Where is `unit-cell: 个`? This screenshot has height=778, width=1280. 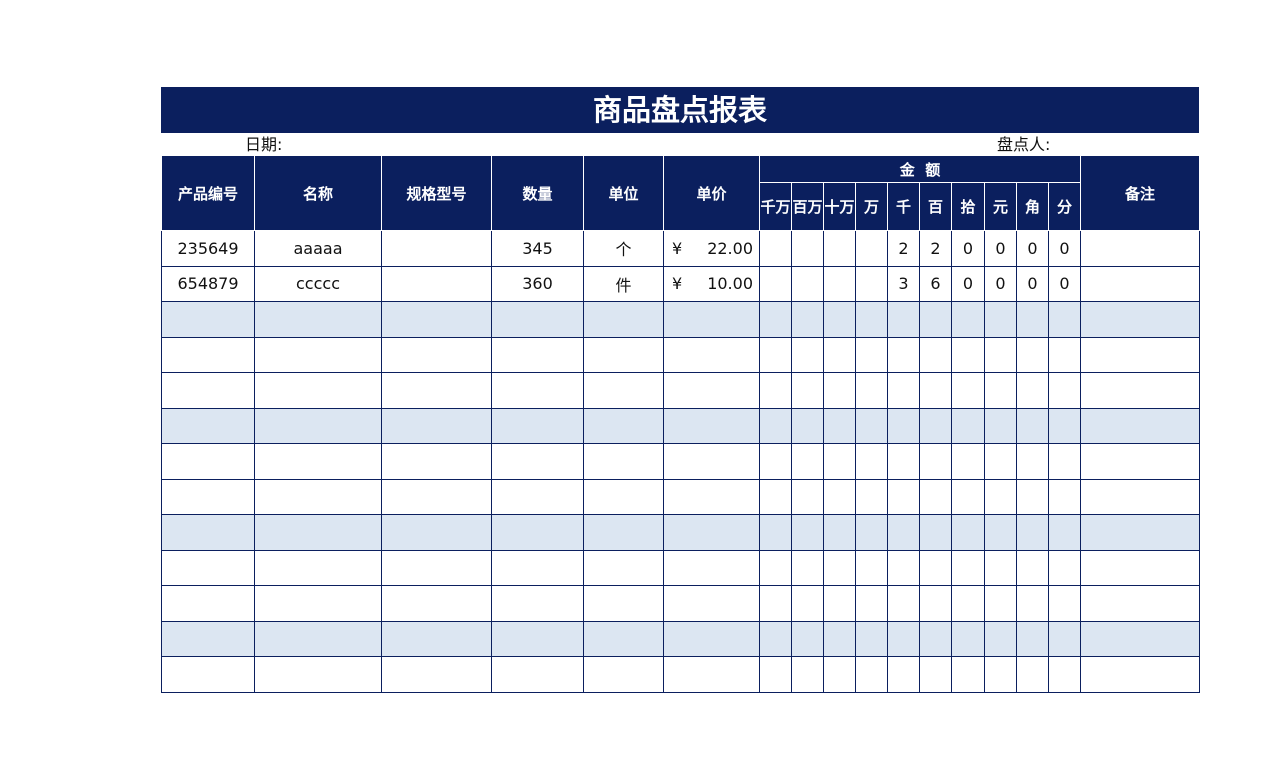
unit-cell: 个 is located at coordinates (623, 248).